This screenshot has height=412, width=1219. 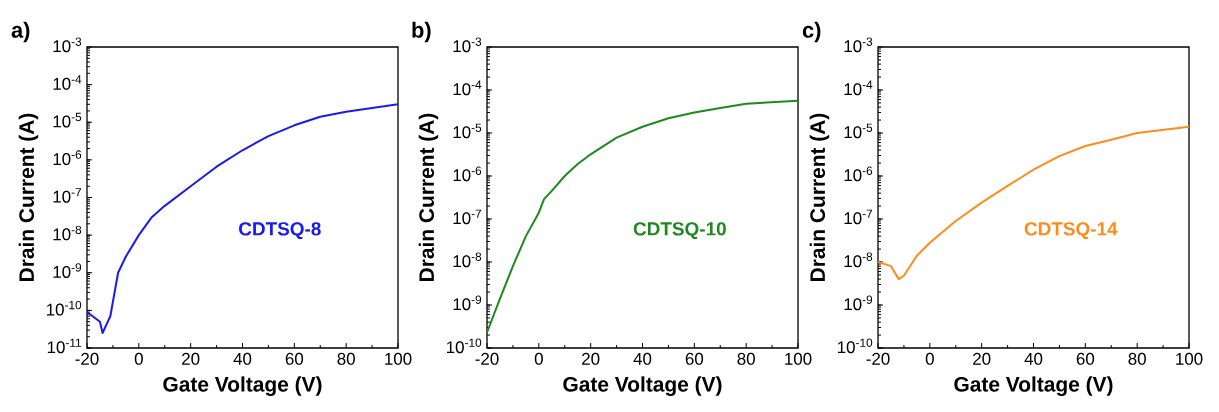 What do you see at coordinates (1071, 231) in the screenshot?
I see `text: CDTSQ-14` at bounding box center [1071, 231].